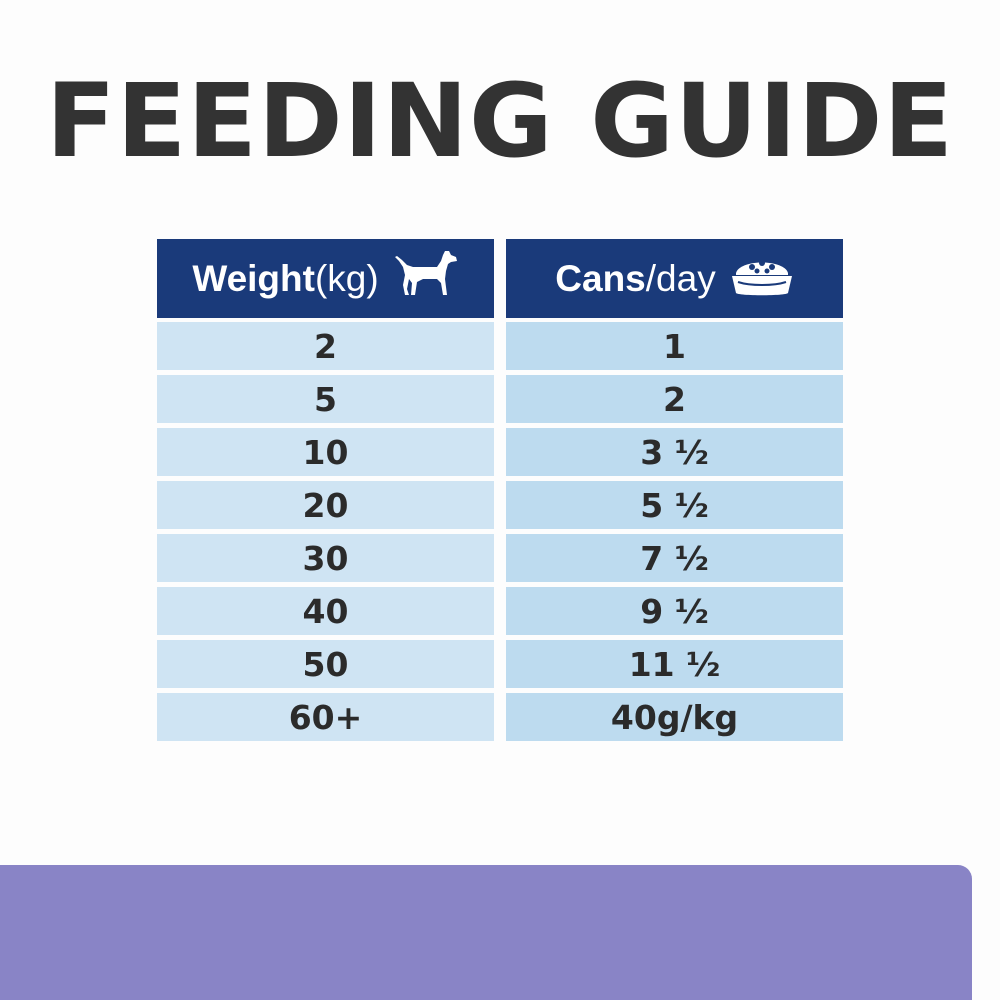 The image size is (1000, 1000). What do you see at coordinates (346, 278) in the screenshot?
I see `header-weight-unit: (kg)` at bounding box center [346, 278].